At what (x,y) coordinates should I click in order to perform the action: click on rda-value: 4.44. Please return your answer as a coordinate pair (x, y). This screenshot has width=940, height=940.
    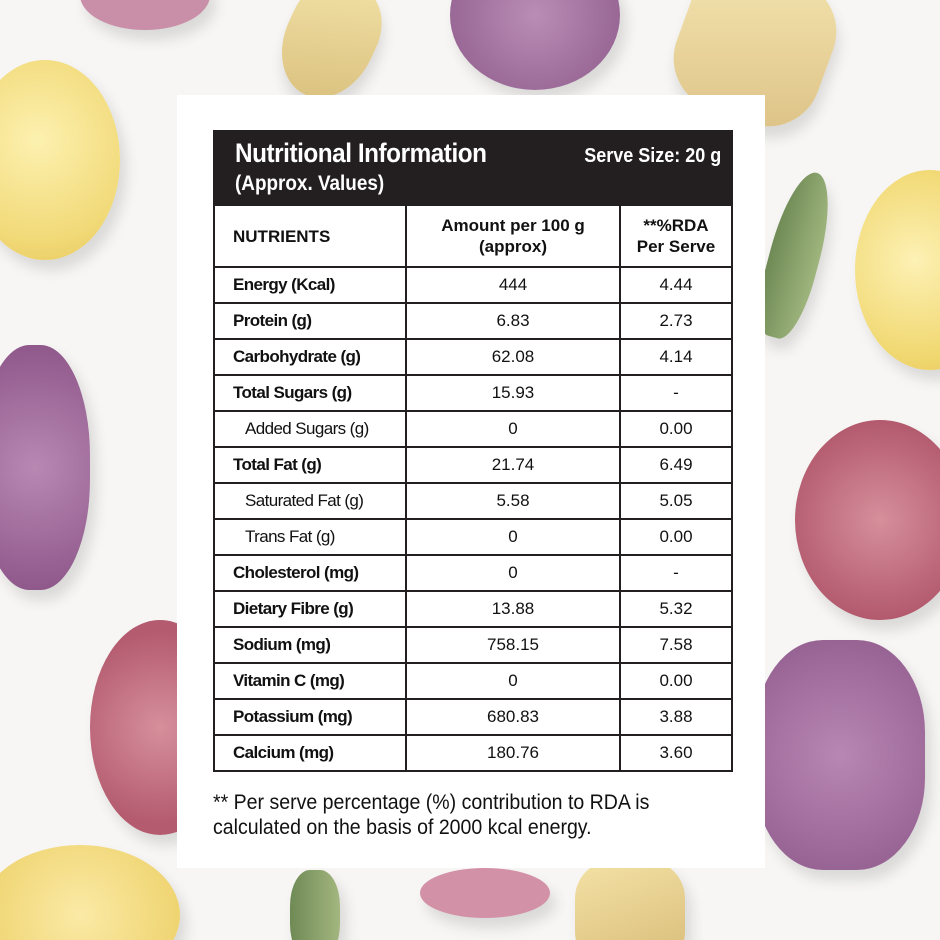
    Looking at the image, I should click on (676, 285).